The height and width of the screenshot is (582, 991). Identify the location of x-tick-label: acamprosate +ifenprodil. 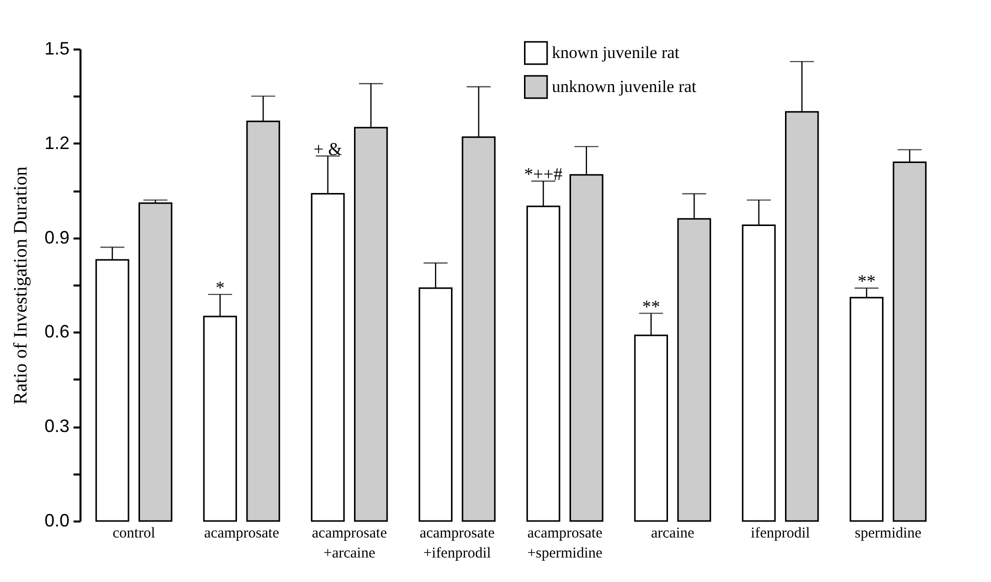
(457, 544).